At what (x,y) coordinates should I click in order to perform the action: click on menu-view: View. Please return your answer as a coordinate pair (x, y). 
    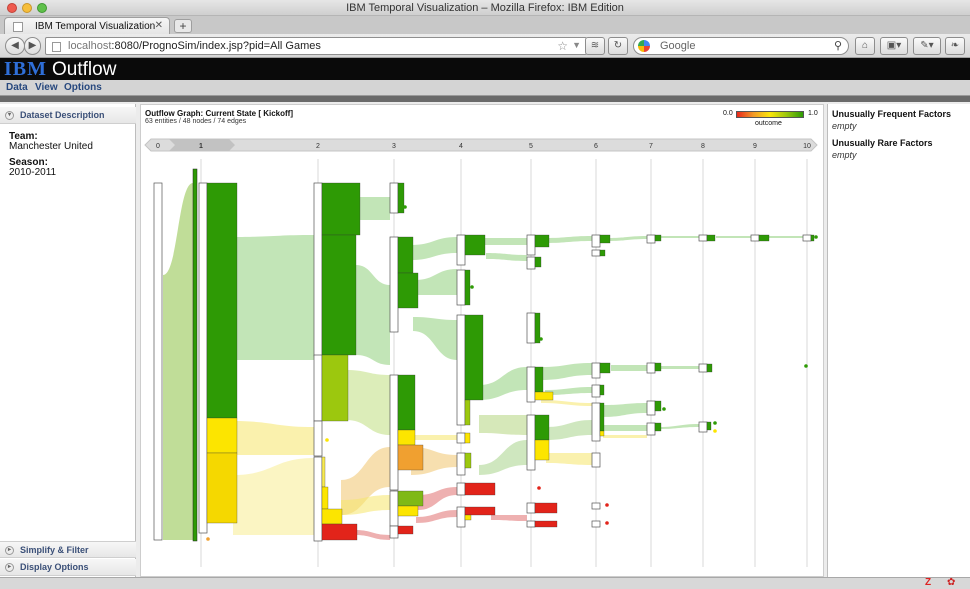
    Looking at the image, I should click on (46, 87).